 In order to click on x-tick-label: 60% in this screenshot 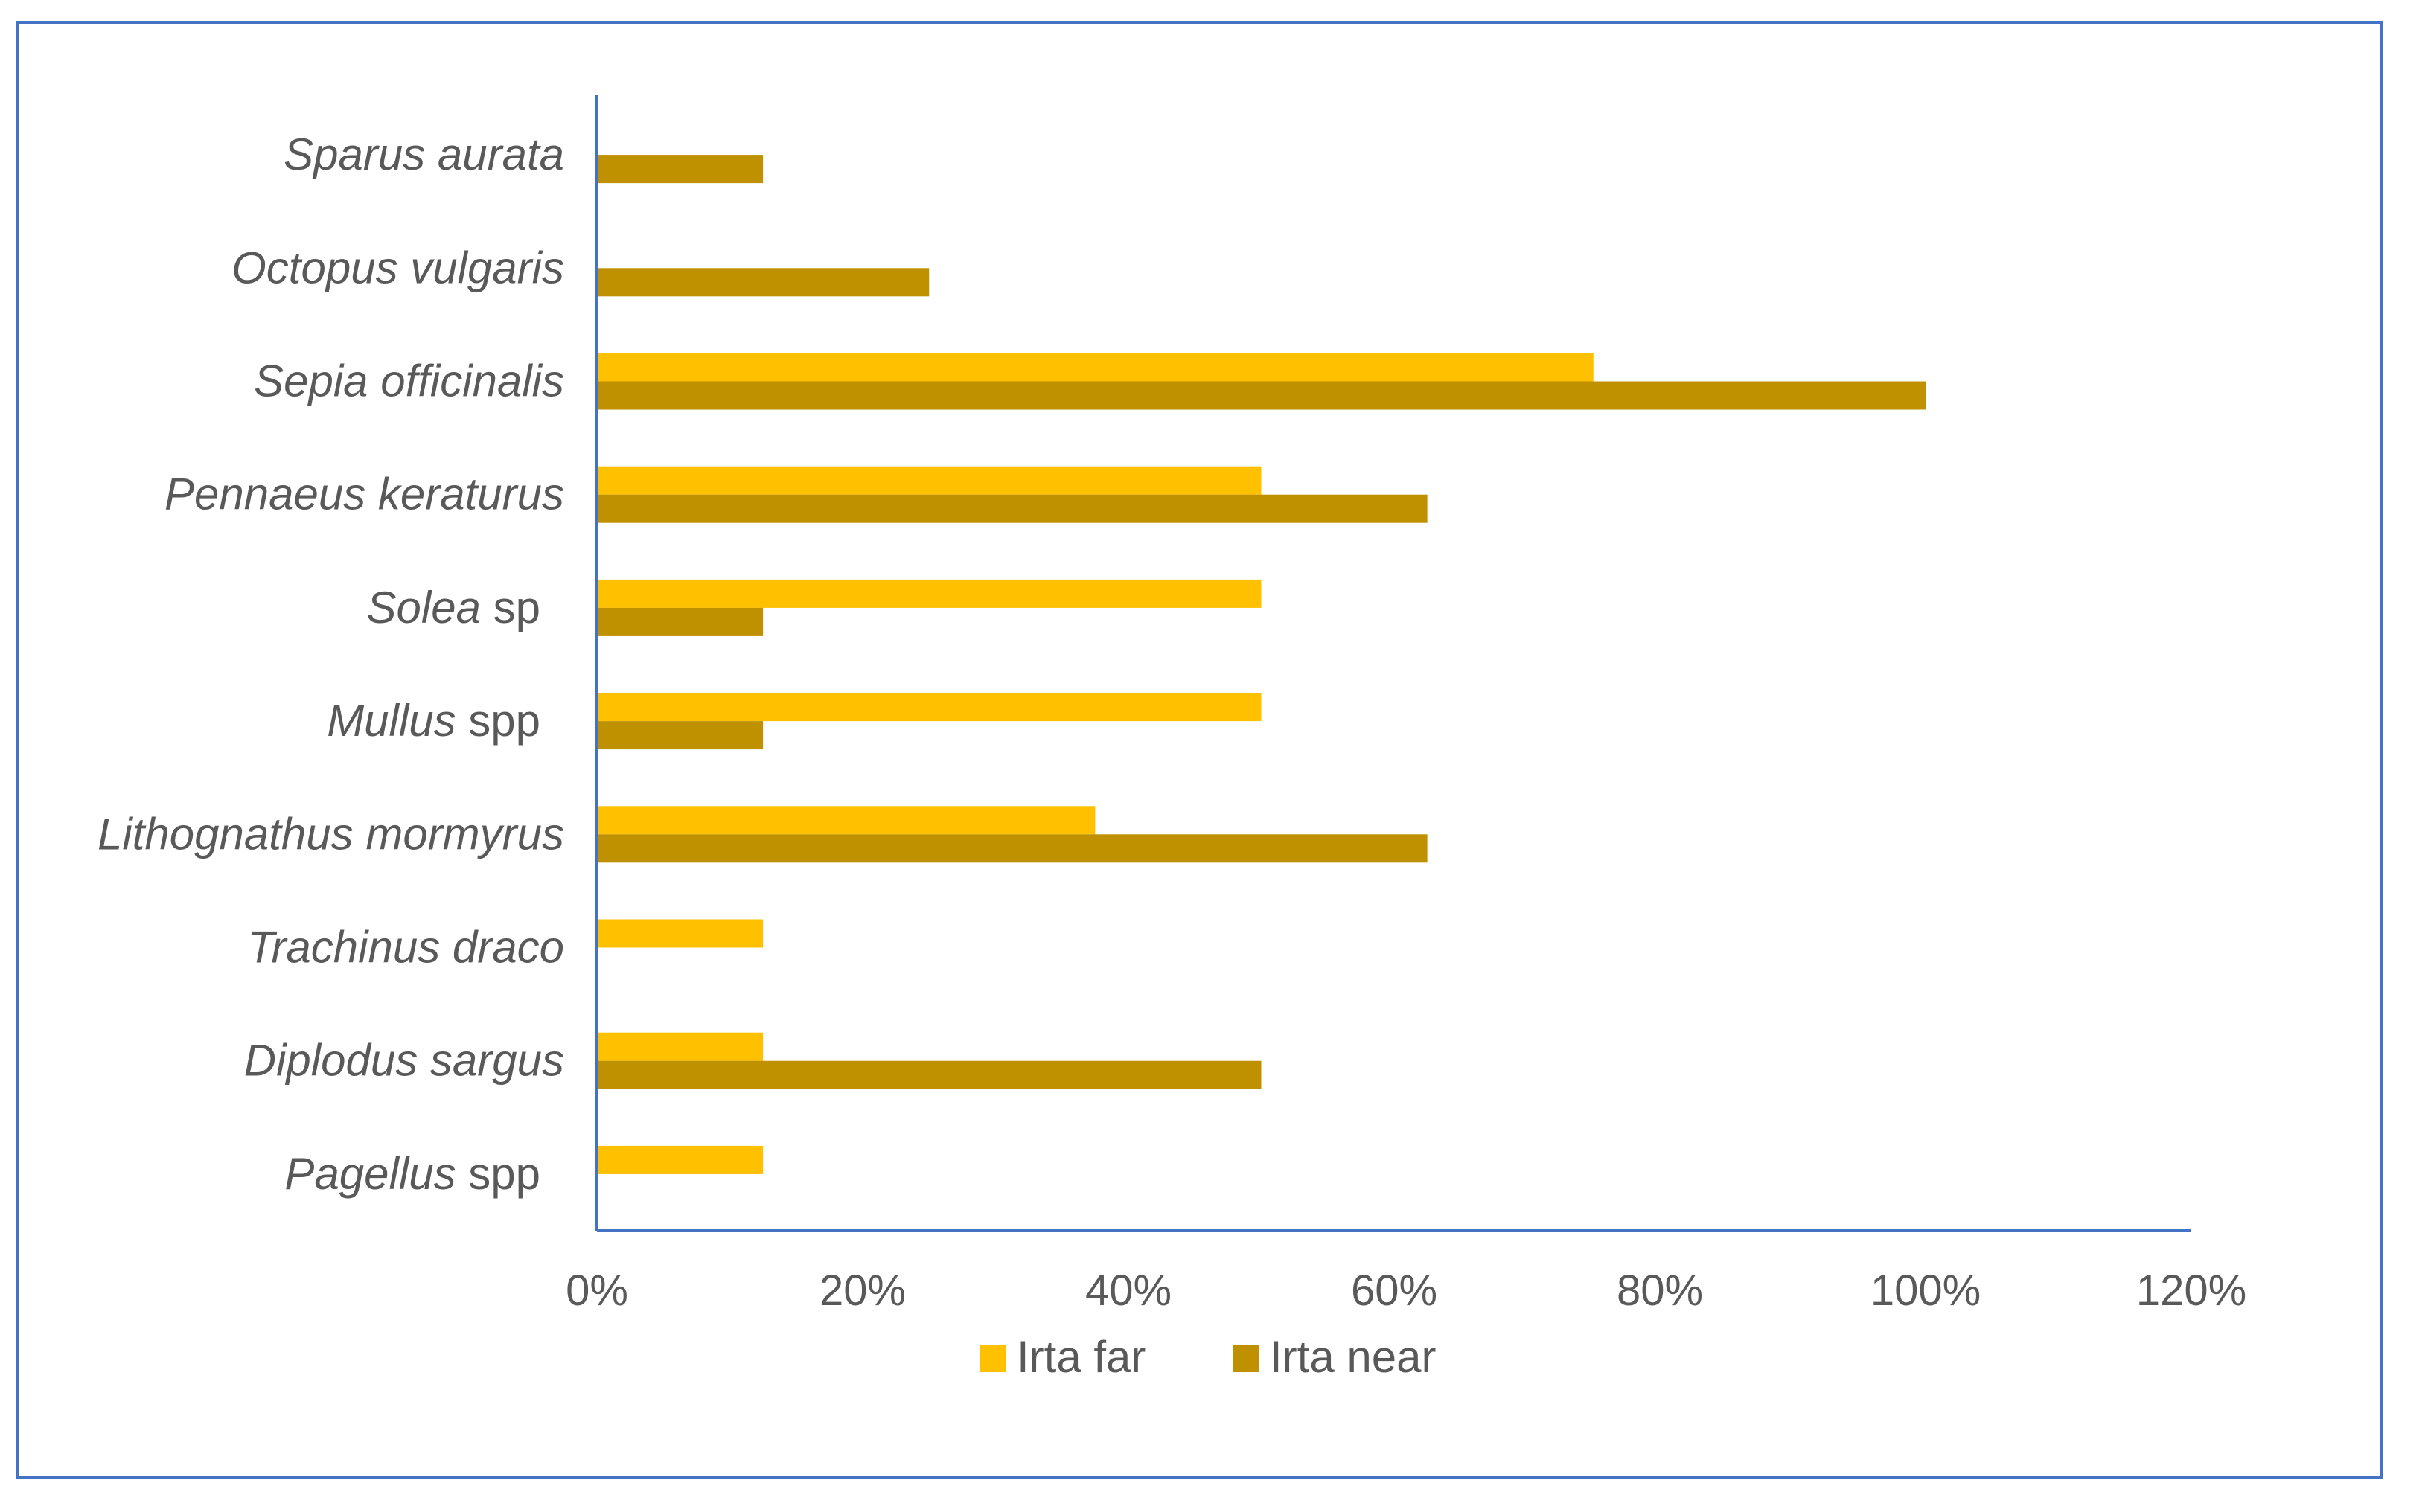, I will do `click(1394, 1290)`.